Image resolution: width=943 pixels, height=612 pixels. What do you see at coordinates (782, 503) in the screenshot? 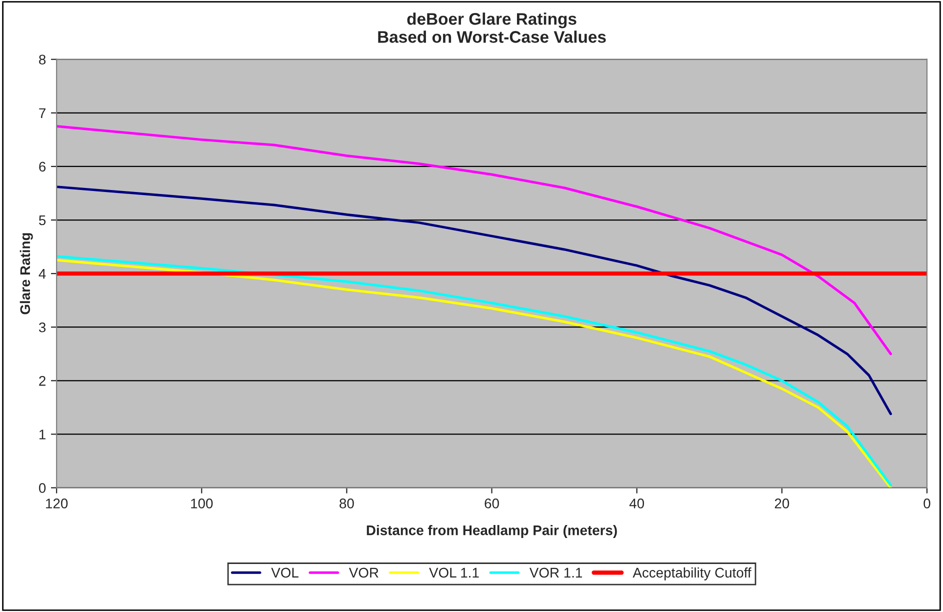
I see `x-tick-label: 20` at bounding box center [782, 503].